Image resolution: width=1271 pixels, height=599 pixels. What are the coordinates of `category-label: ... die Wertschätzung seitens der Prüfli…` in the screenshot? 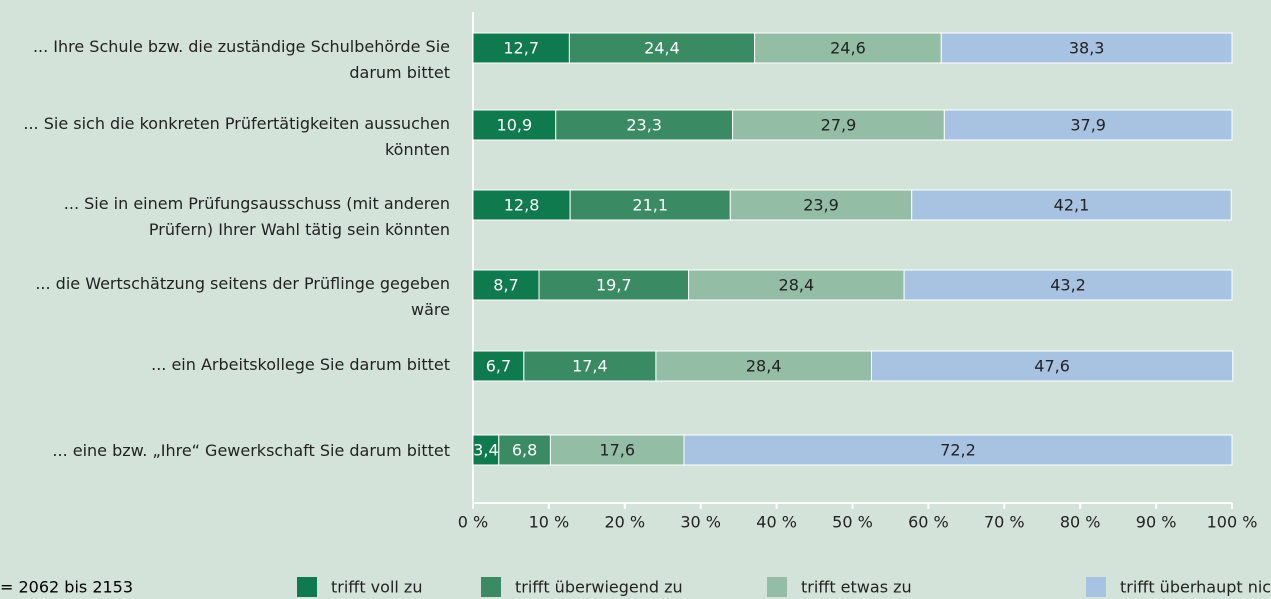 It's located at (242, 296).